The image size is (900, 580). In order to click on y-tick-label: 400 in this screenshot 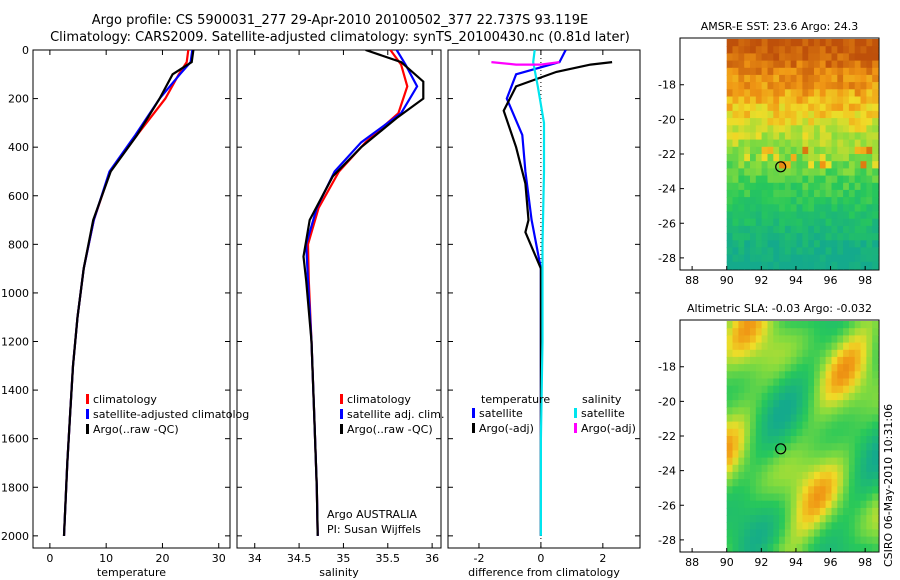, I will do `click(18, 147)`.